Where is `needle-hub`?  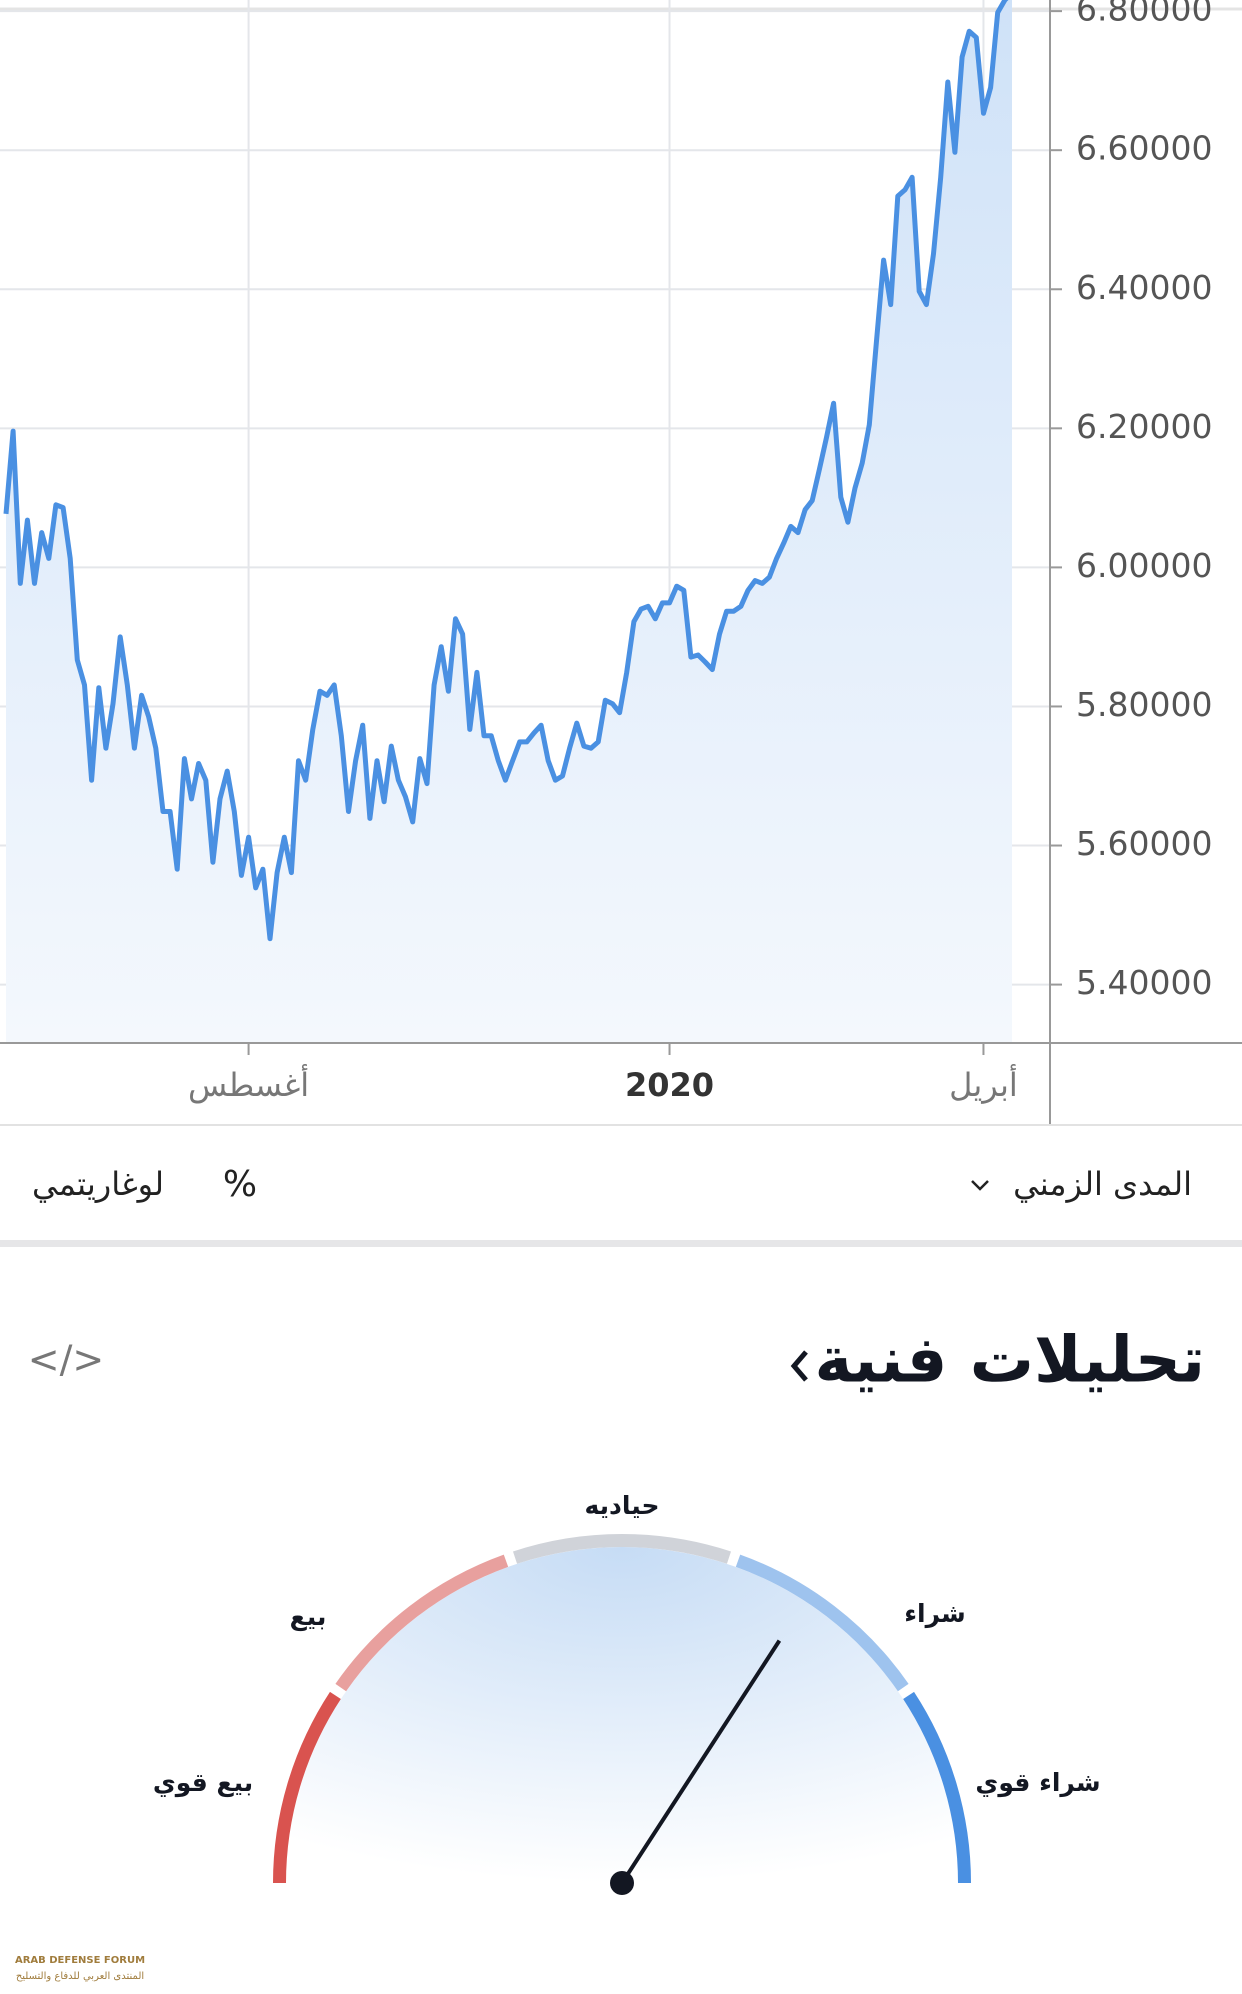 needle-hub is located at coordinates (622, 1883).